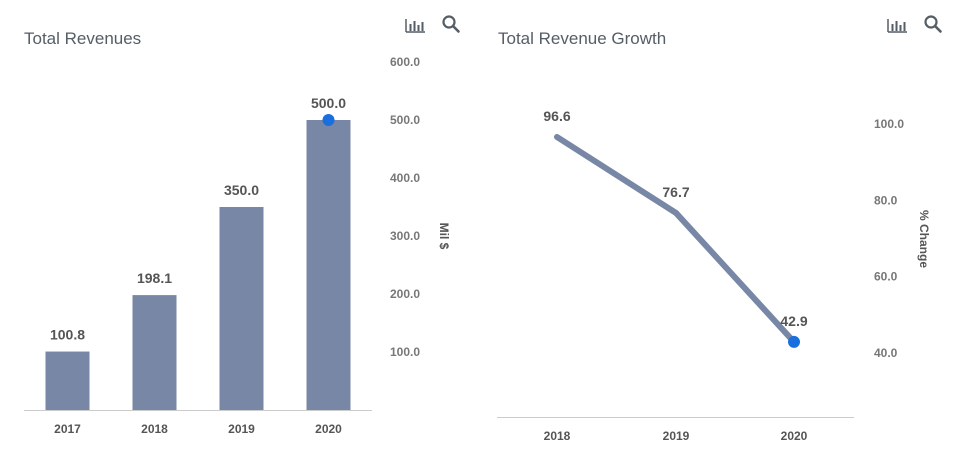  What do you see at coordinates (241, 190) in the screenshot?
I see `data-label-2019: 350.0` at bounding box center [241, 190].